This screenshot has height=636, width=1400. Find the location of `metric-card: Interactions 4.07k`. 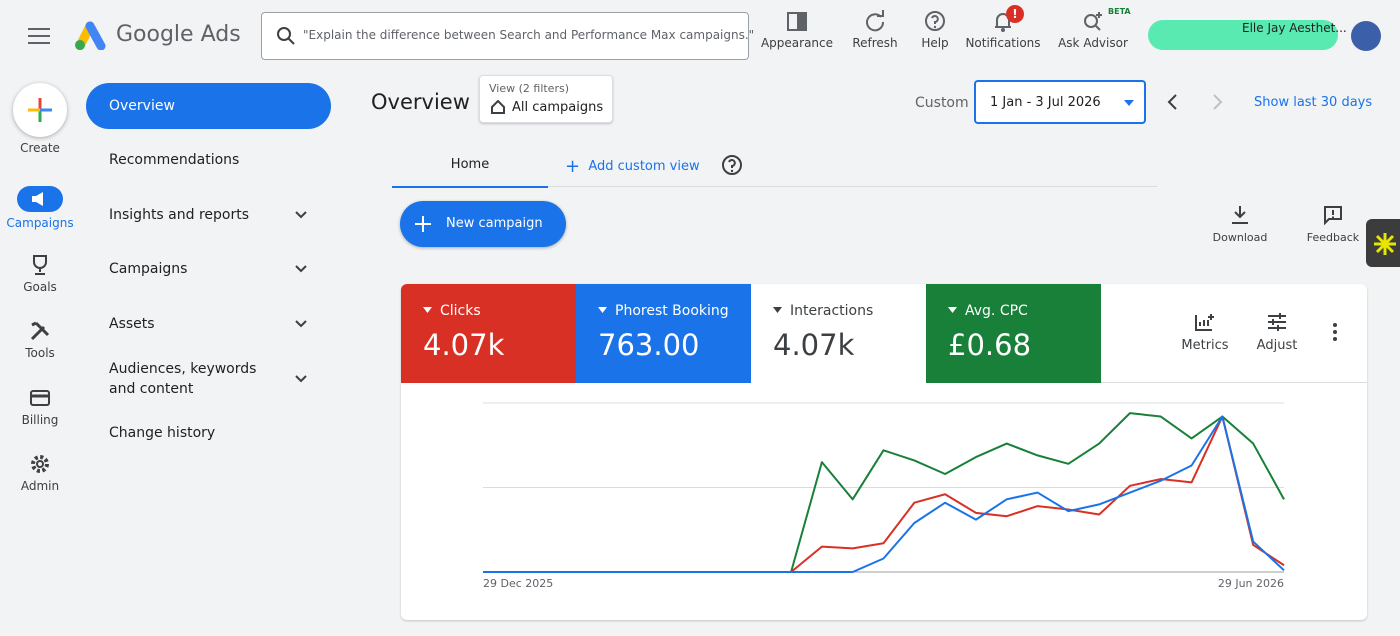

metric-card: Interactions 4.07k is located at coordinates (838, 333).